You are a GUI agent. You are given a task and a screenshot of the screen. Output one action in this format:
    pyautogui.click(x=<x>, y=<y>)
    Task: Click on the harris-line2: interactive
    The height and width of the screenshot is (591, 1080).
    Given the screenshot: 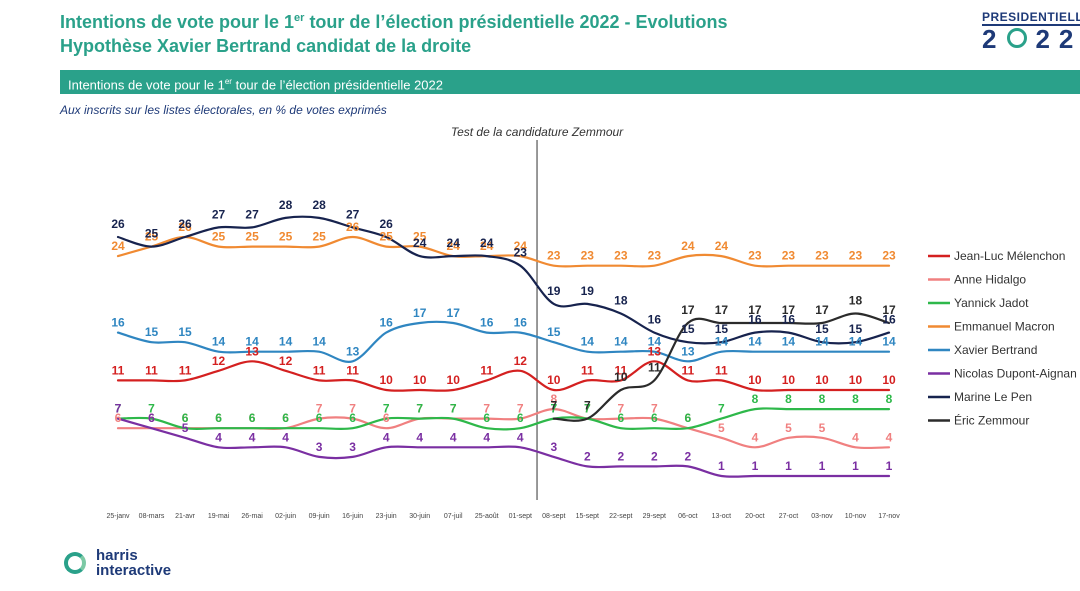 What is the action you would take?
    pyautogui.click(x=134, y=570)
    